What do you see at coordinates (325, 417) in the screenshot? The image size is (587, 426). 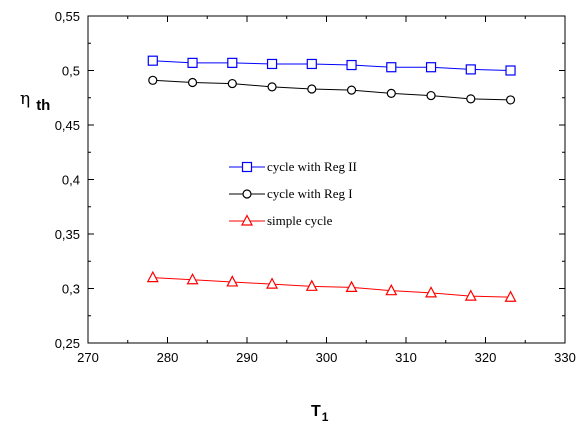 I see `x-axis-title-subscript: 1` at bounding box center [325, 417].